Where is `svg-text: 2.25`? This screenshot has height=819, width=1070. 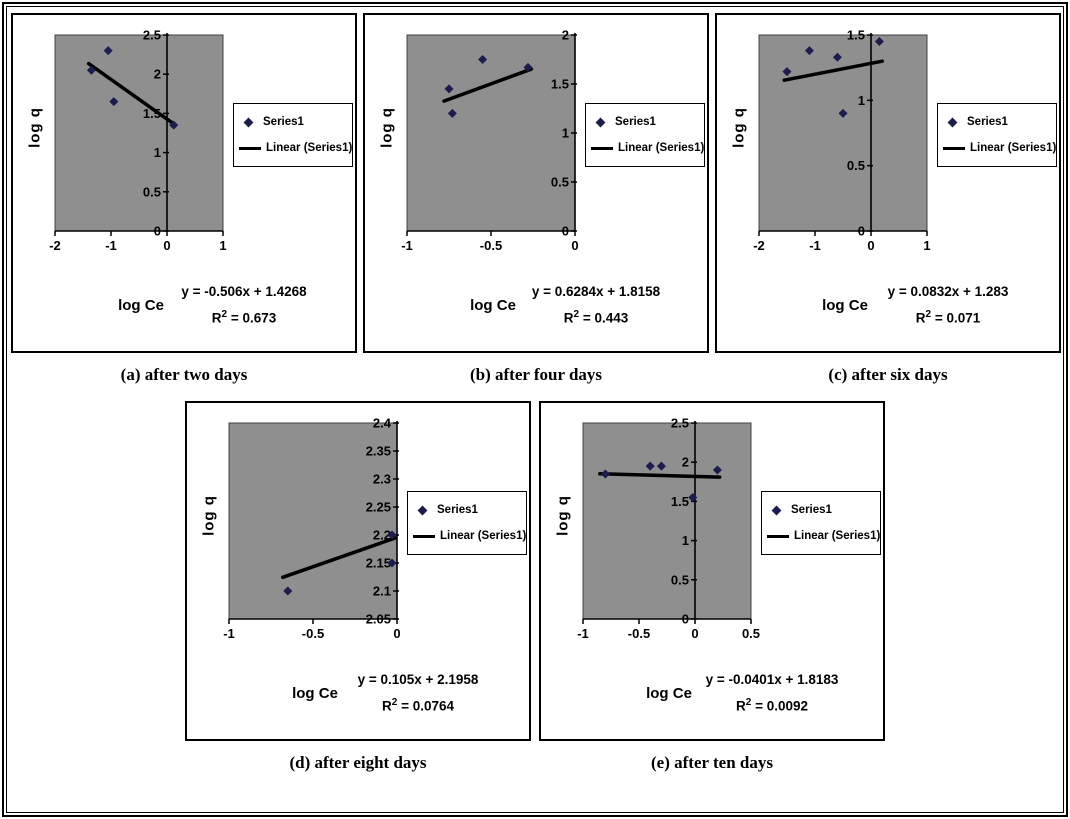
svg-text: 2.25 is located at coordinates (378, 507).